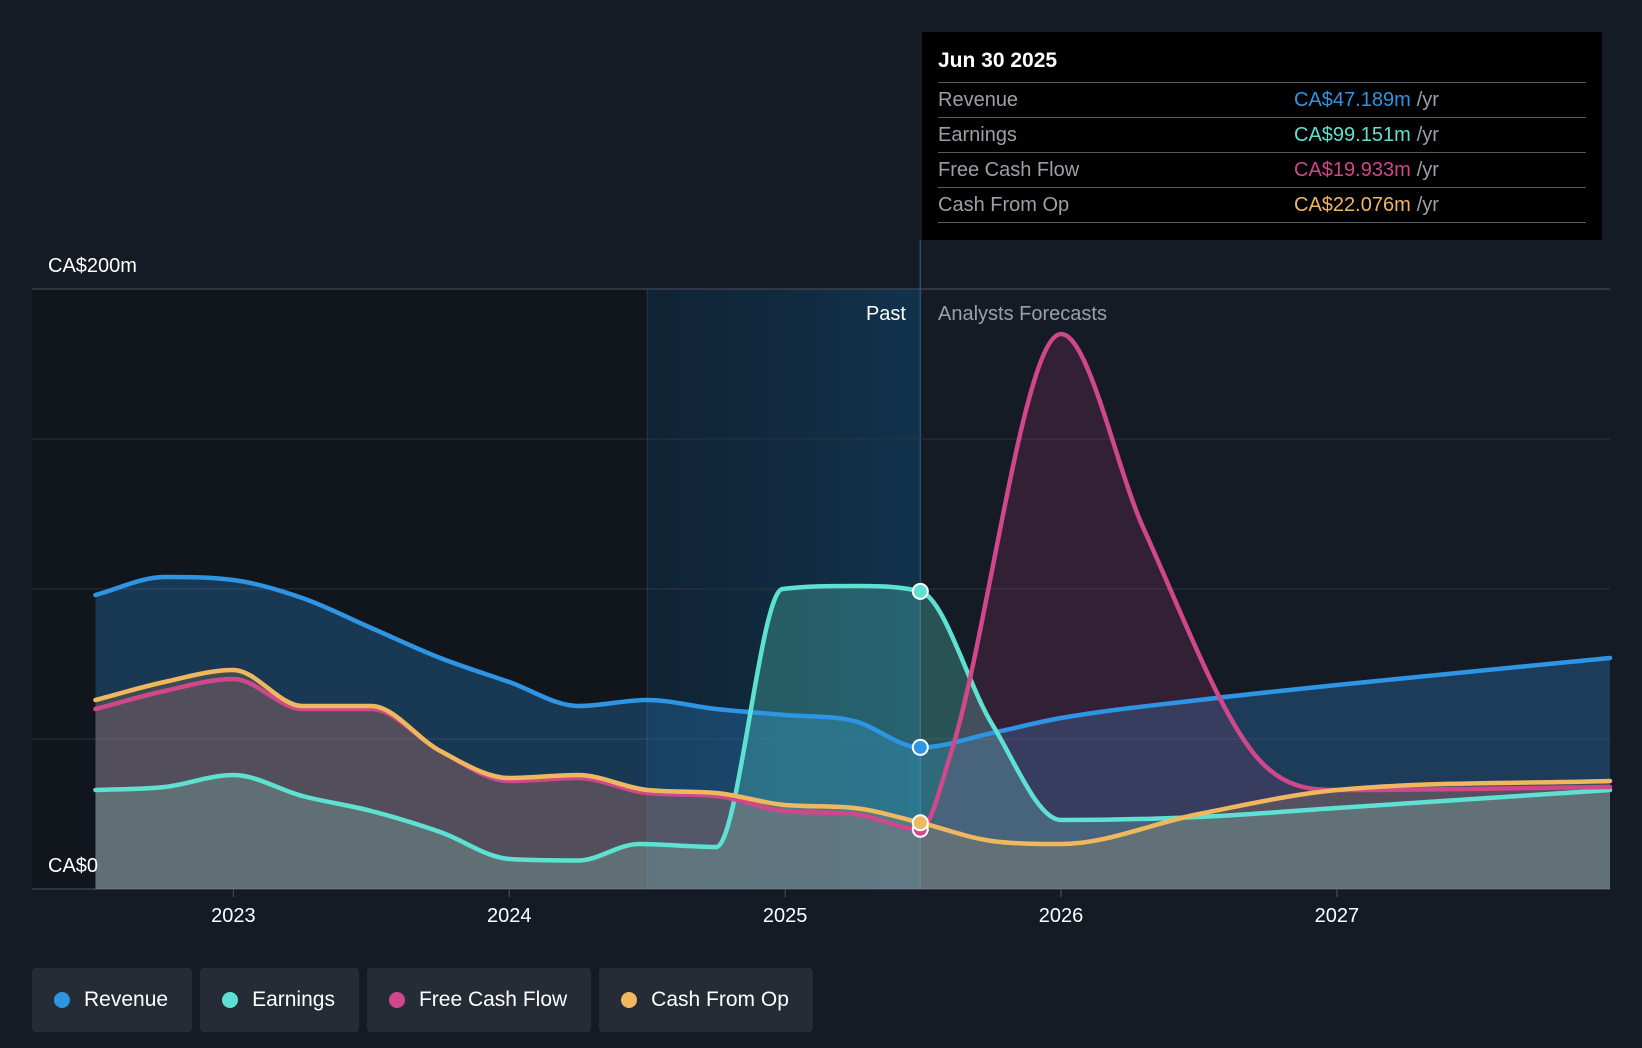  What do you see at coordinates (1009, 170) in the screenshot?
I see `tooltip-row-label: Free Cash Flow` at bounding box center [1009, 170].